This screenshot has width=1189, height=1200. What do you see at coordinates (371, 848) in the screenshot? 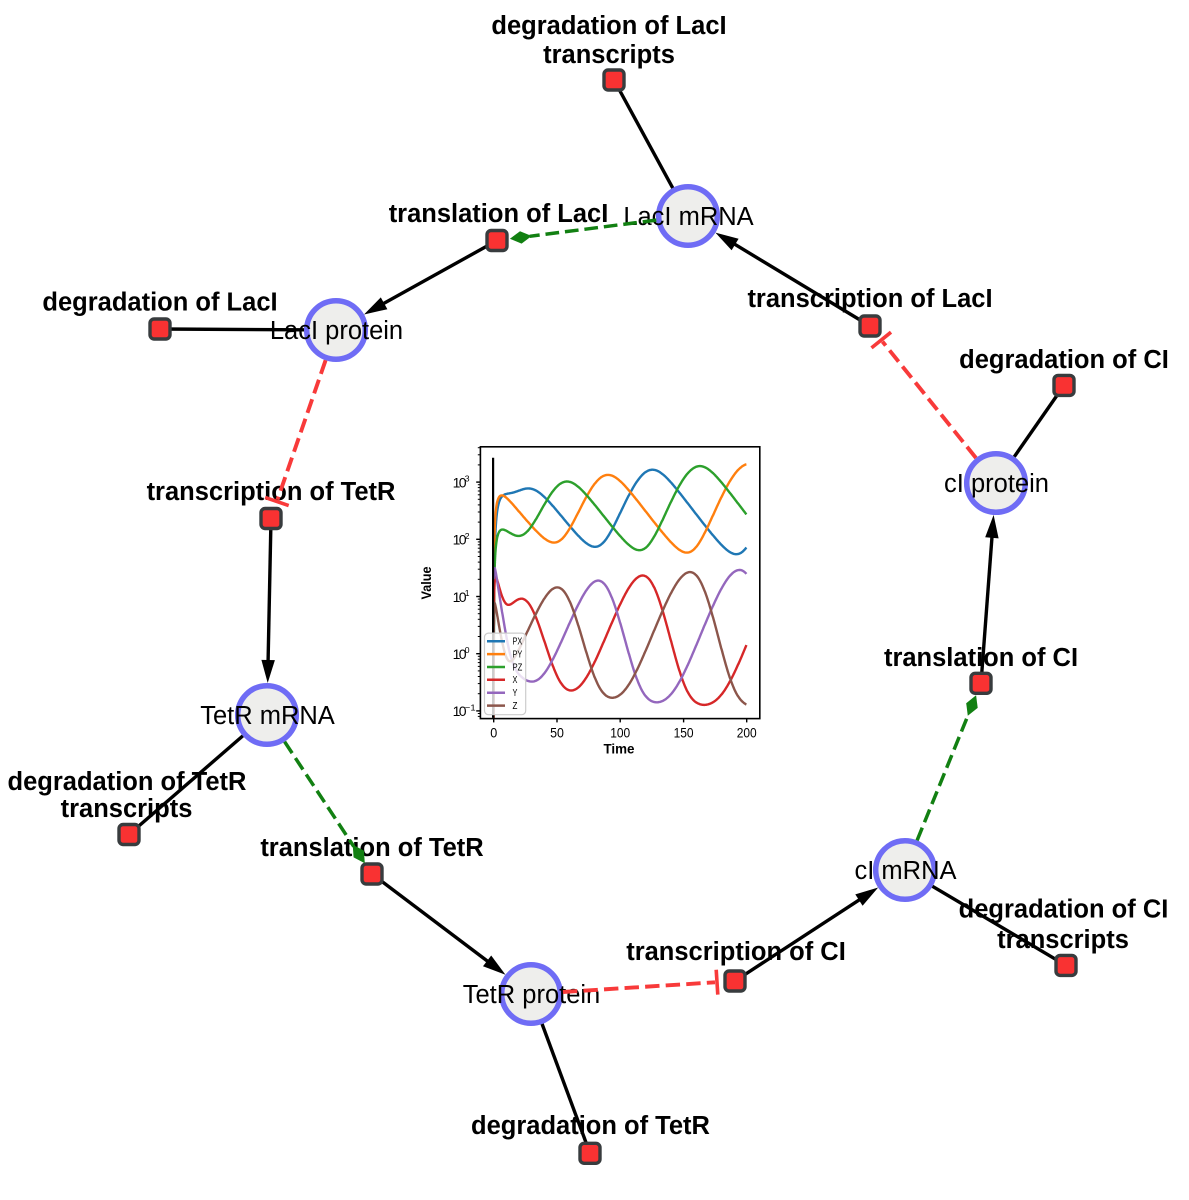
I see `svg-text: translation of TetR` at bounding box center [371, 848].